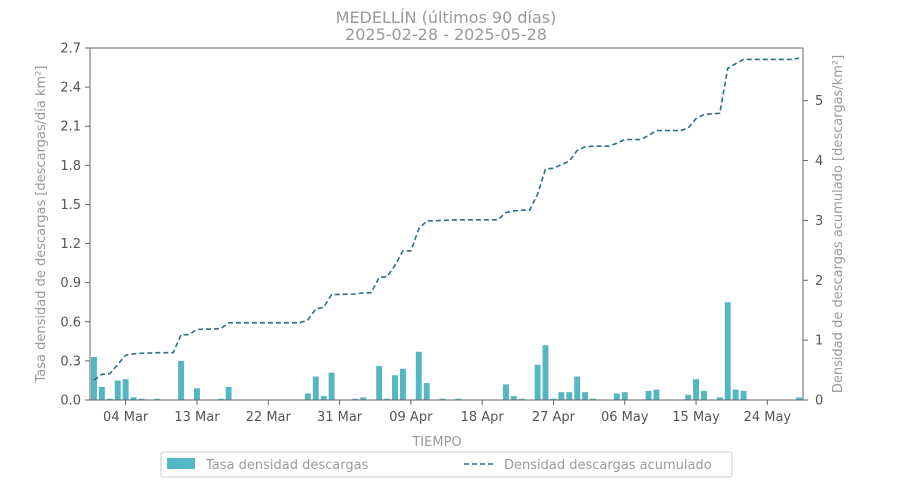 This screenshot has height=500, width=900. I want to click on x-tick-label: 31 Mar, so click(340, 417).